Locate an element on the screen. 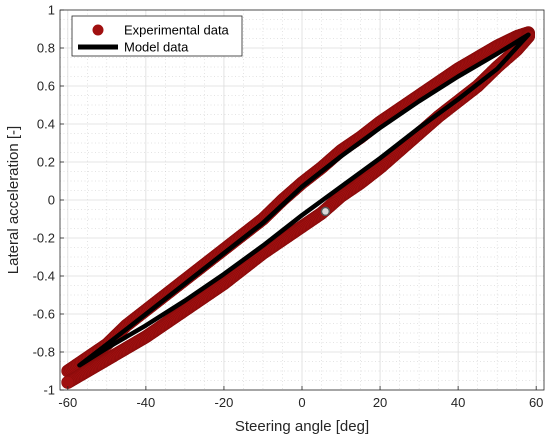  x-tick-label: 0 is located at coordinates (301, 402).